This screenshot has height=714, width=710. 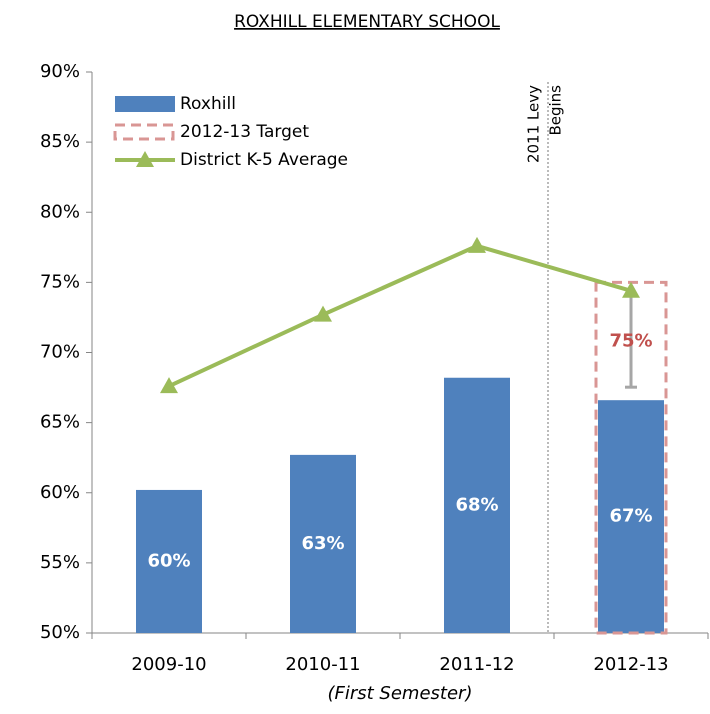 I want to click on y-tick-label: 80%, so click(x=60, y=211).